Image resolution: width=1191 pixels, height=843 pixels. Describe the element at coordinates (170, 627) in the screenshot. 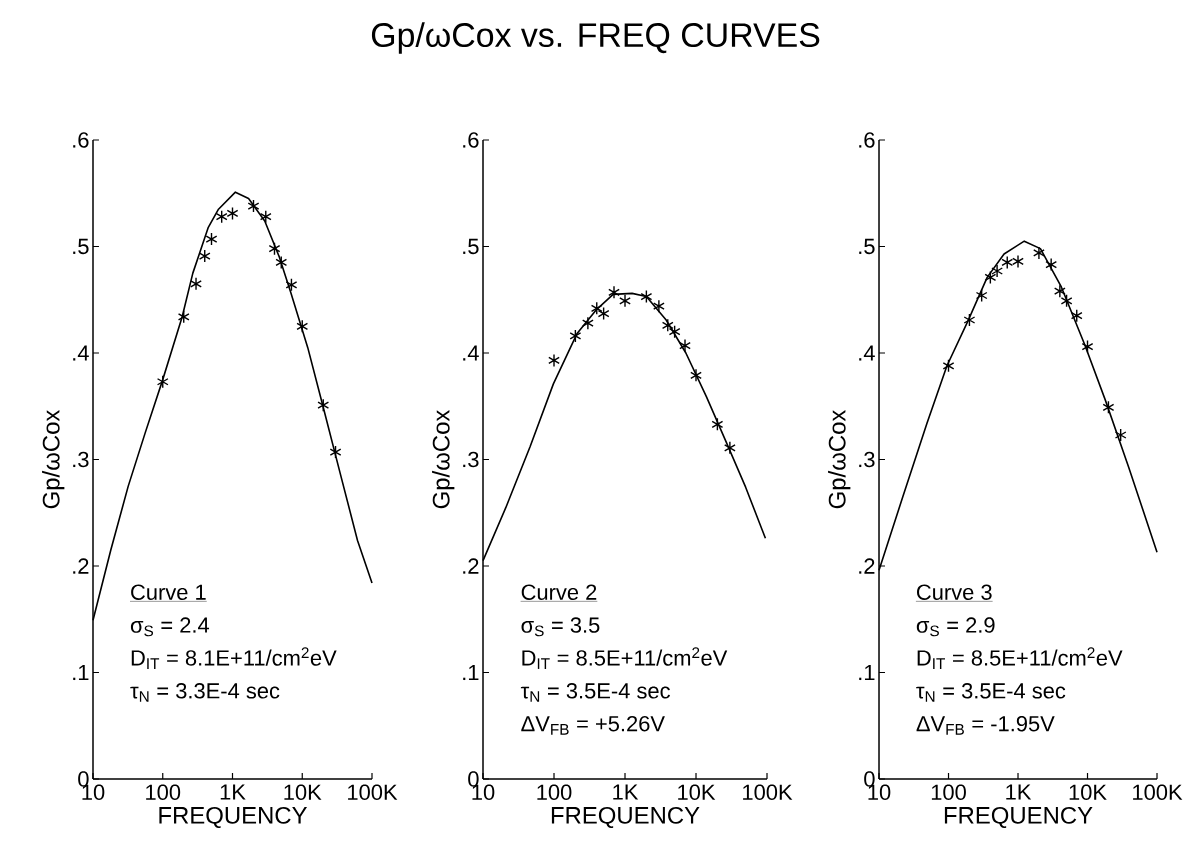

I see `annotation: σ$_{S}$ = 2.4` at that location.